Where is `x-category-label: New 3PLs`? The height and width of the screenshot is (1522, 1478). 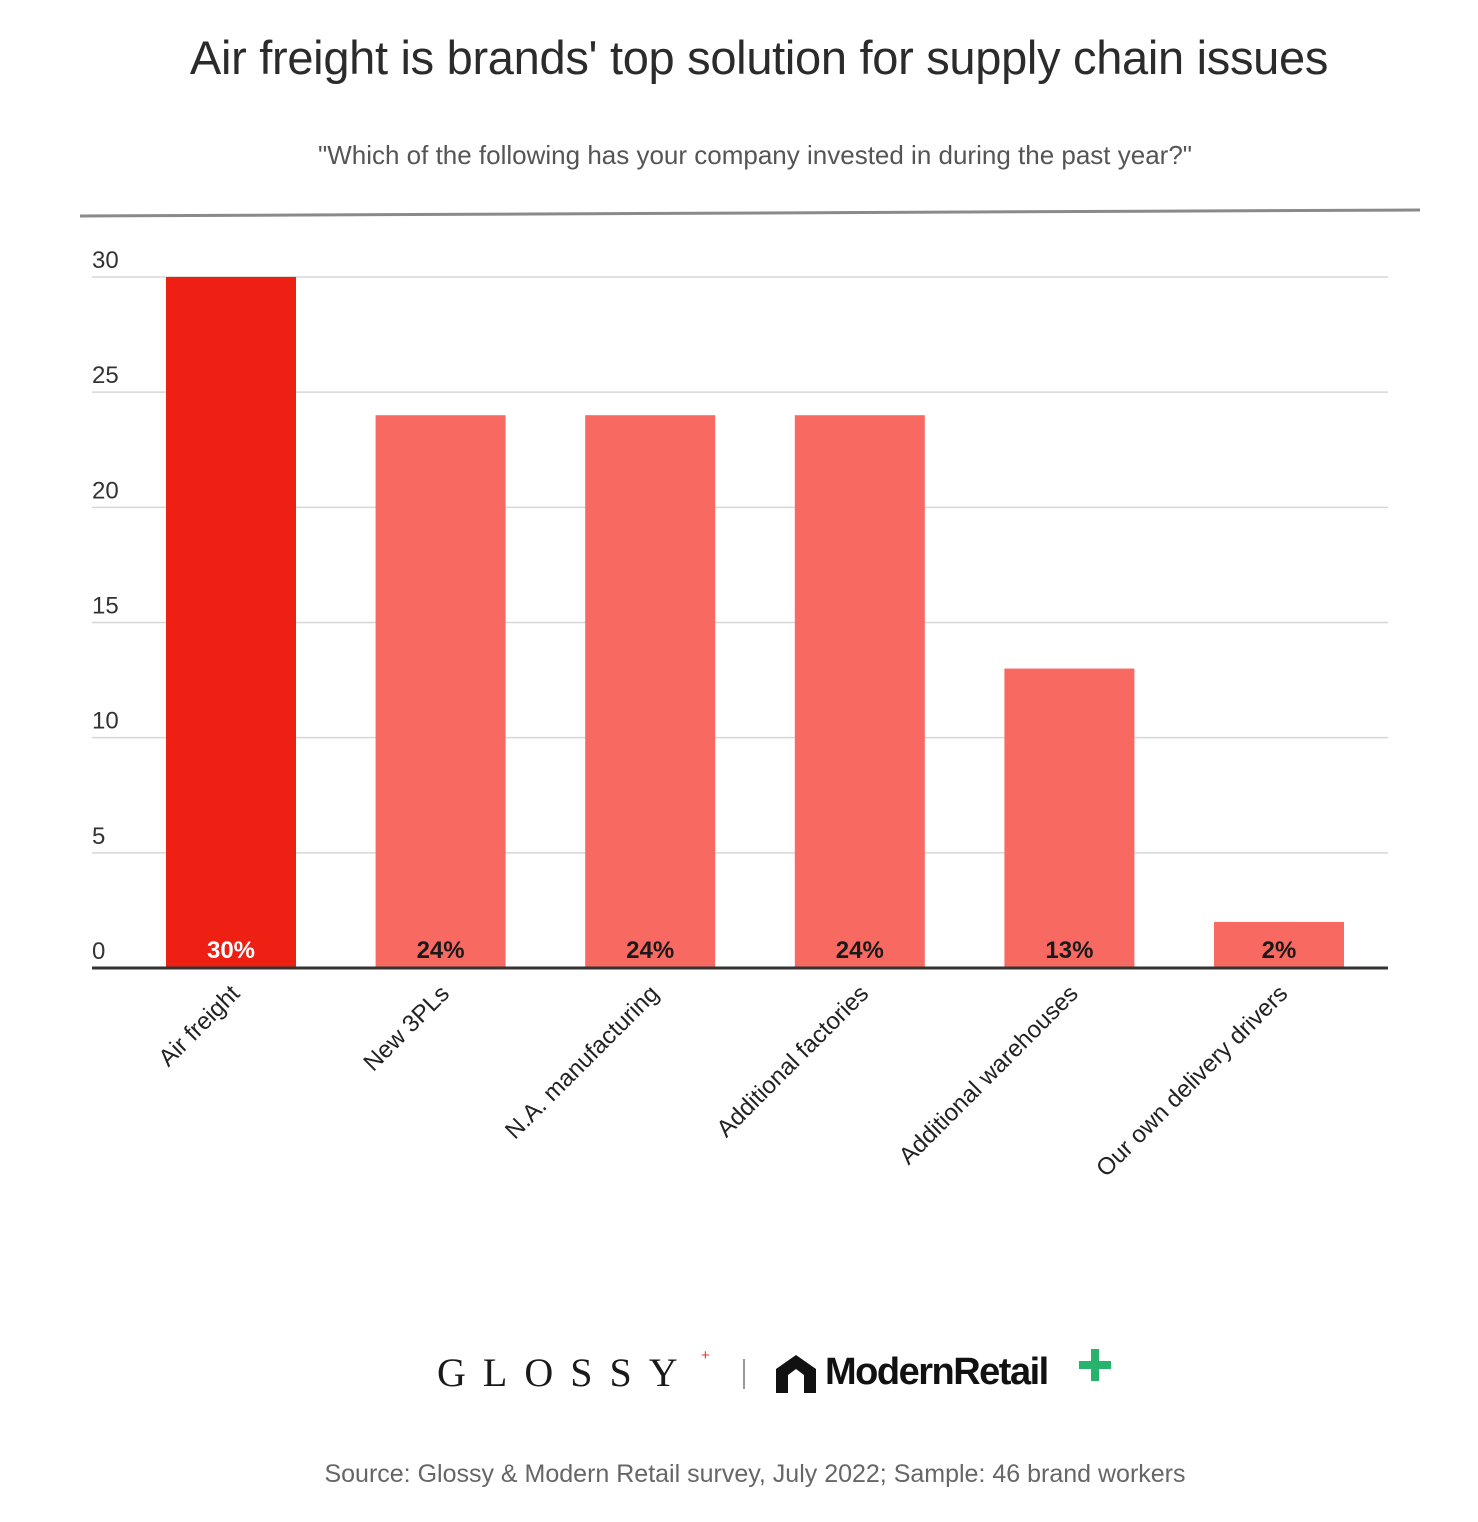
x-category-label: New 3PLs is located at coordinates (406, 1028).